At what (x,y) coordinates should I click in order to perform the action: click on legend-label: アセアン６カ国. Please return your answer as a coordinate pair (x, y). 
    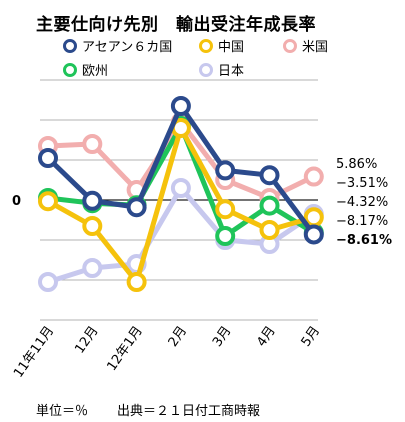
    Looking at the image, I should click on (127, 47).